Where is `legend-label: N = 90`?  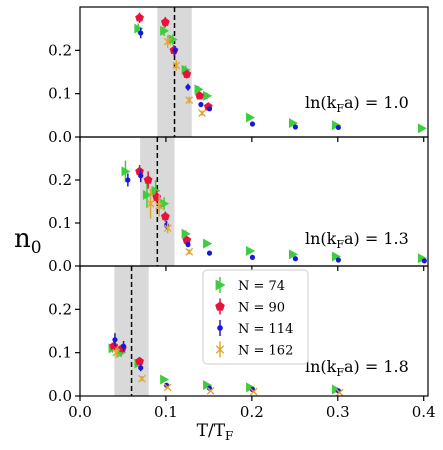 legend-label: N = 90 is located at coordinates (261, 308).